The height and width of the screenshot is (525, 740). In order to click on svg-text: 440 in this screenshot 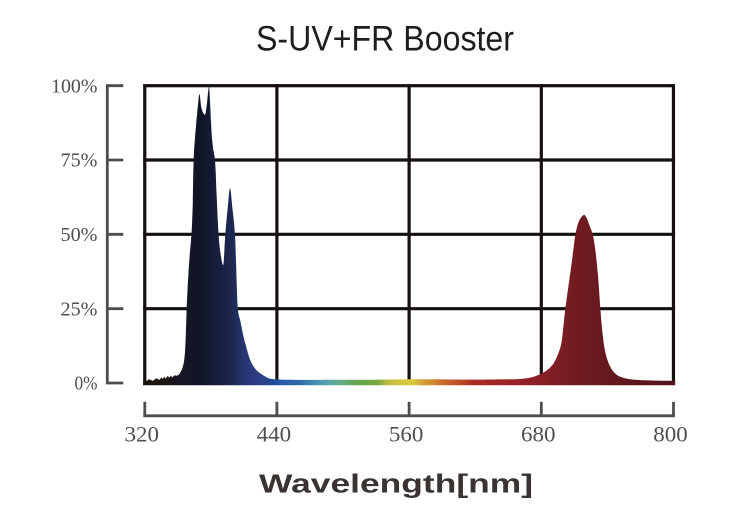, I will do `click(274, 434)`.